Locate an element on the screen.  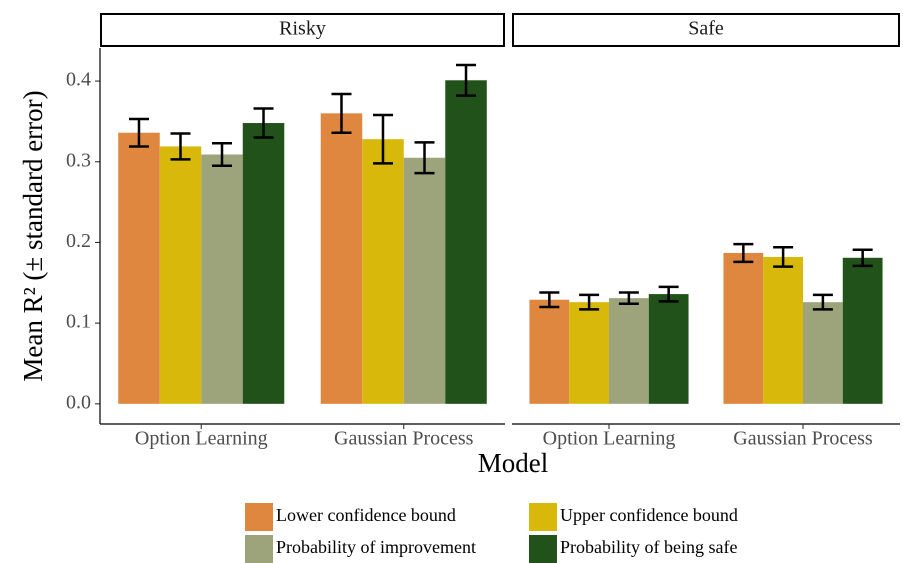
y-axis-title: Mean R² (± standard error) is located at coordinates (33, 235).